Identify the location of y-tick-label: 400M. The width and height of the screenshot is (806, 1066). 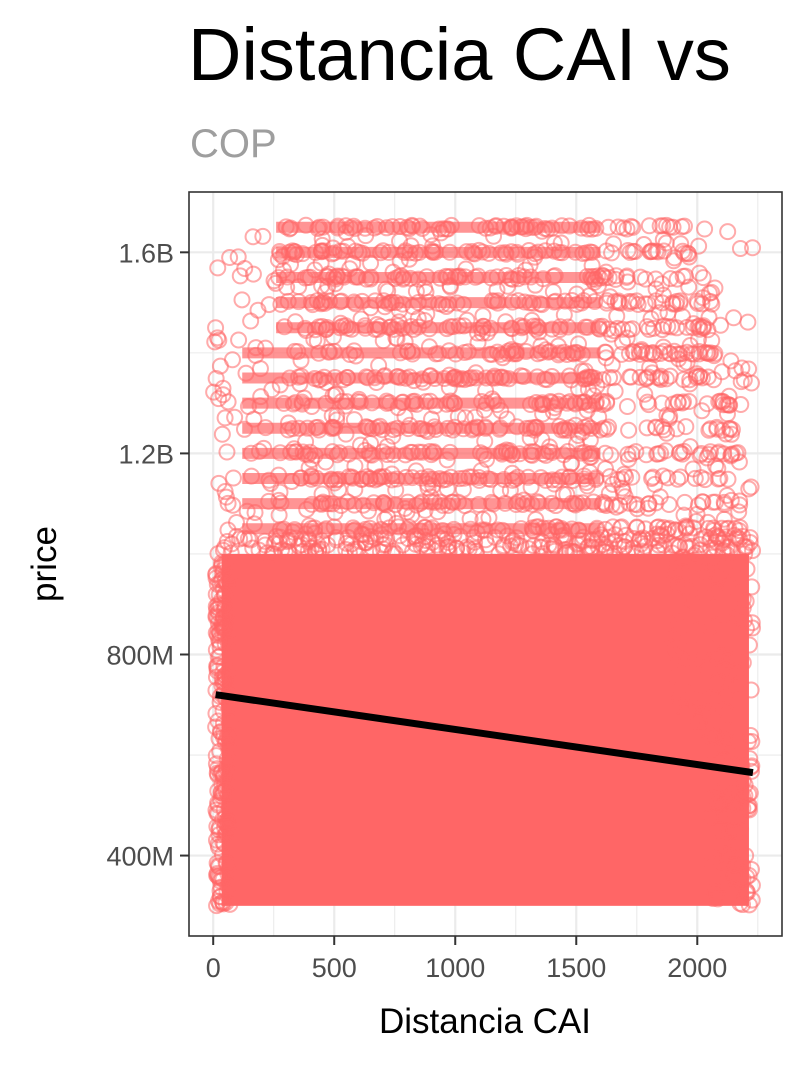
(140, 857).